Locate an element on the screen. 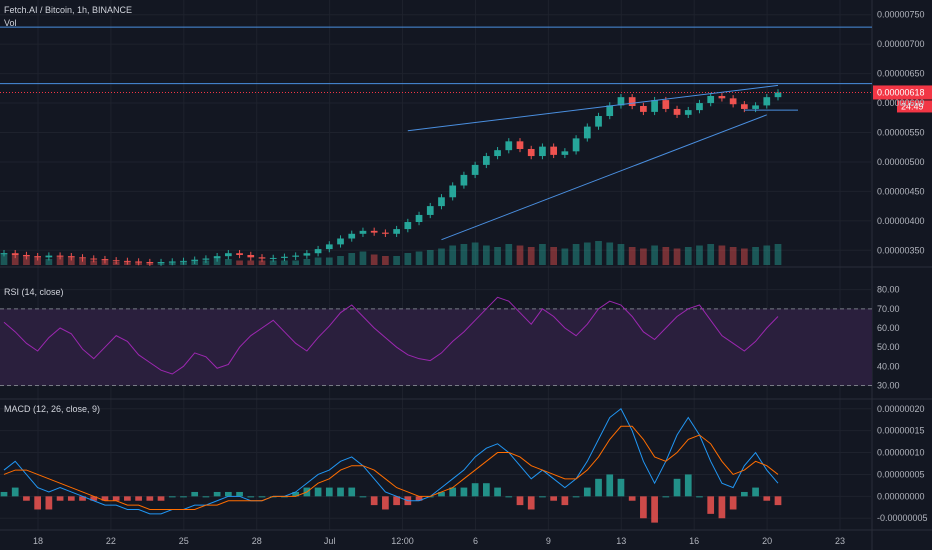  countdown-label: 24:49 is located at coordinates (912, 106).